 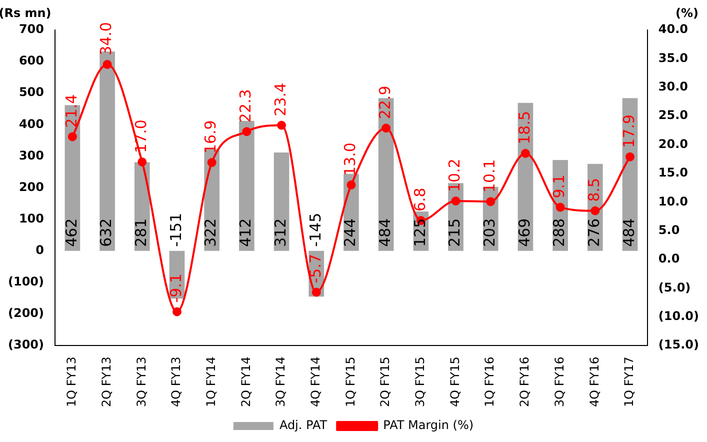 What do you see at coordinates (629, 382) in the screenshot?
I see `x-tick-label: 1Q FY17` at bounding box center [629, 382].